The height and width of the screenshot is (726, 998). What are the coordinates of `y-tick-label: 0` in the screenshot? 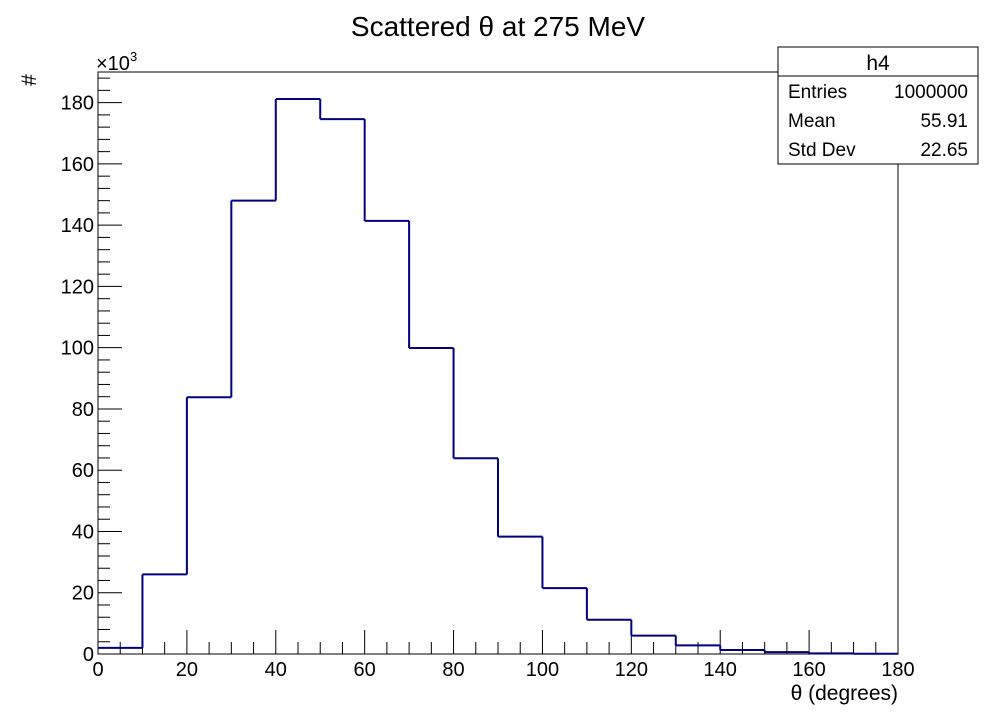 It's located at (88, 655).